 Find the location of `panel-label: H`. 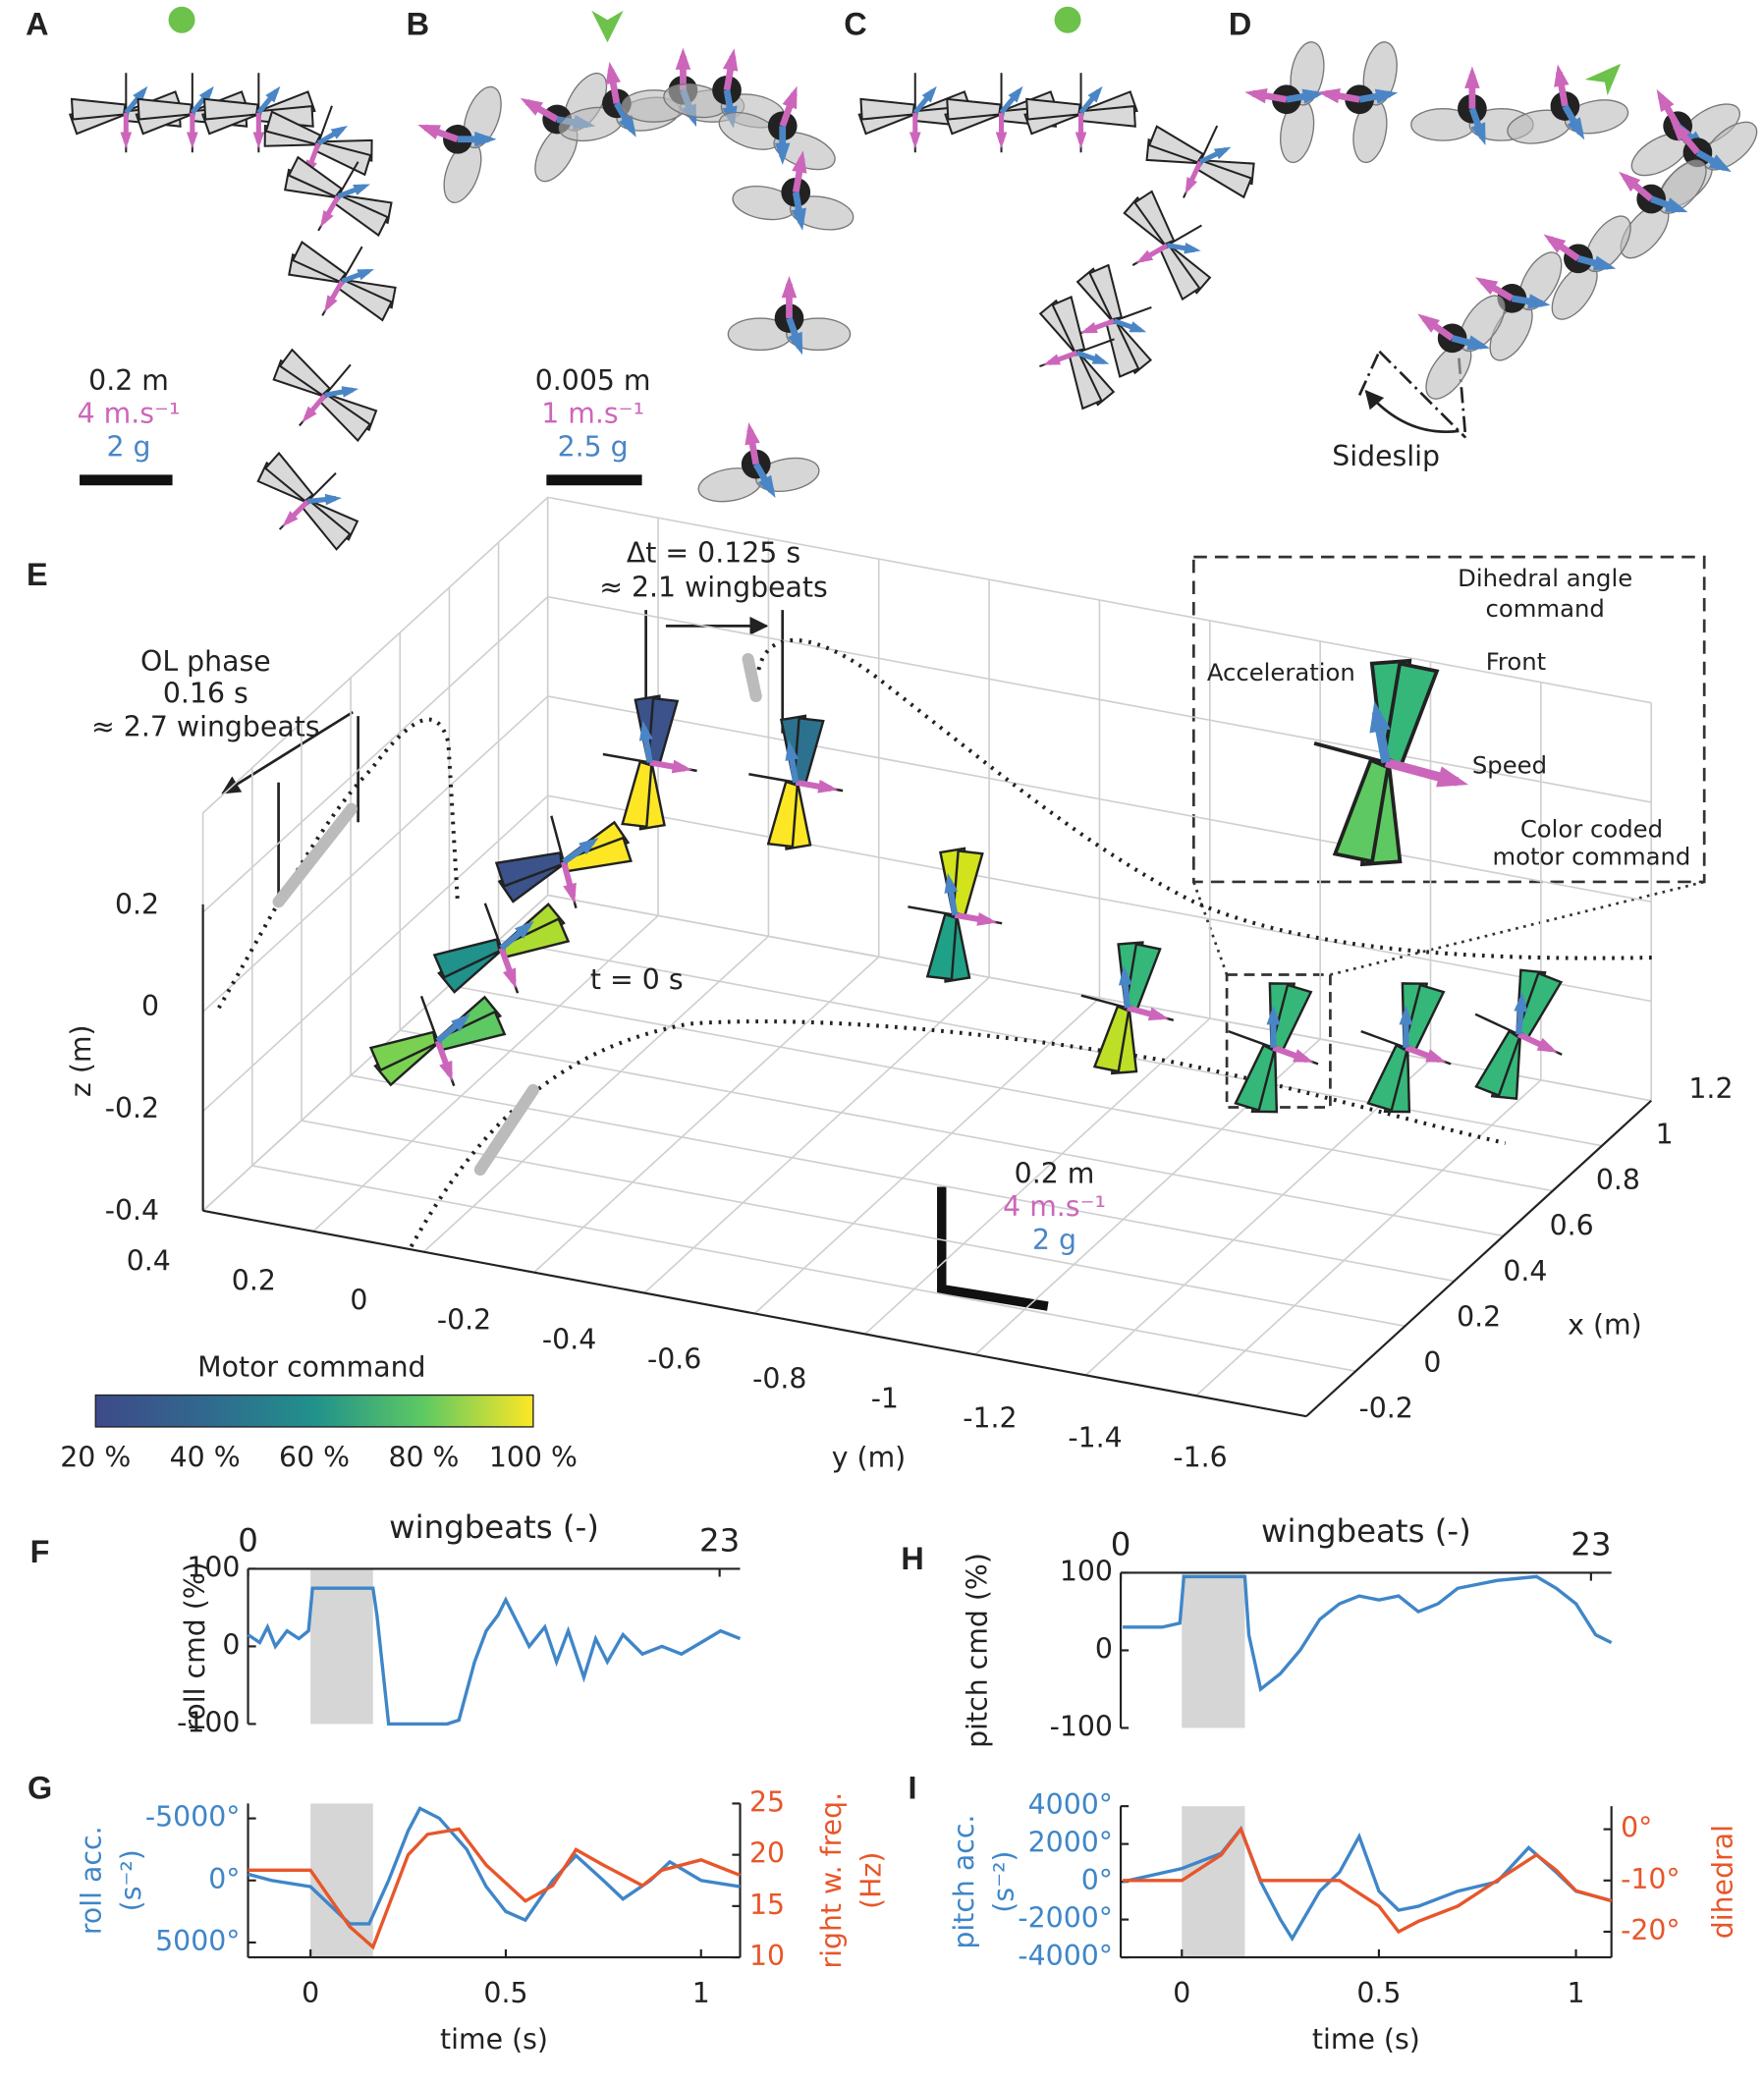

panel-label: H is located at coordinates (912, 1558).